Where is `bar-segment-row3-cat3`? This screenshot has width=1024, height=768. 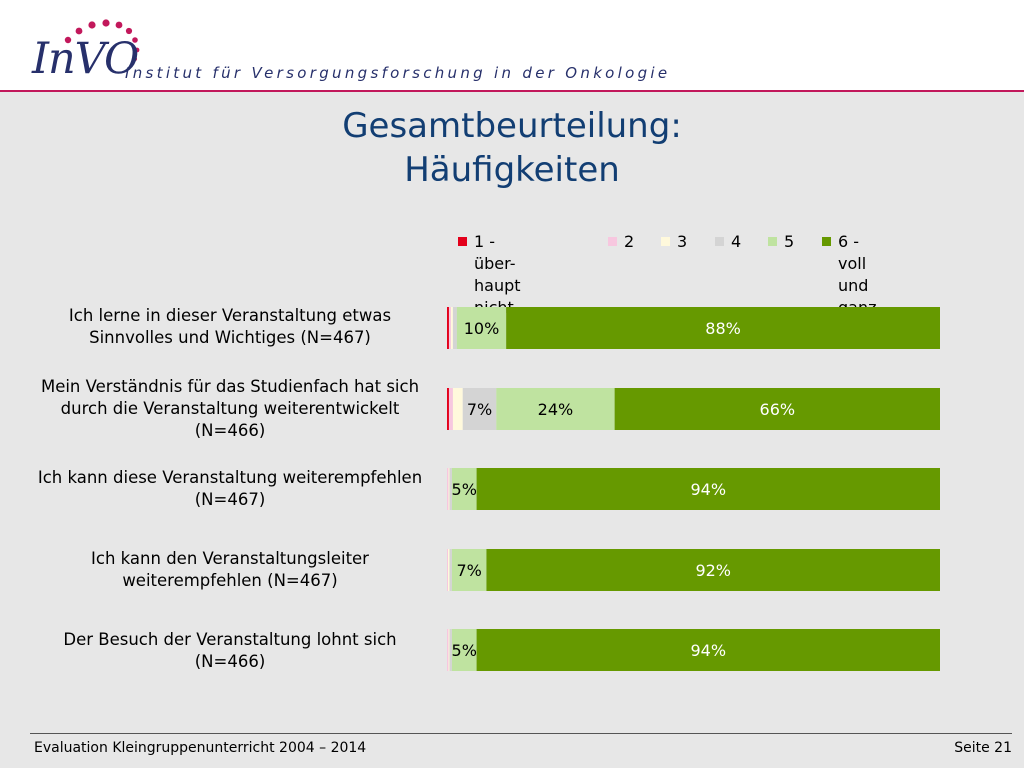 bar-segment-row3-cat3 is located at coordinates (449, 489).